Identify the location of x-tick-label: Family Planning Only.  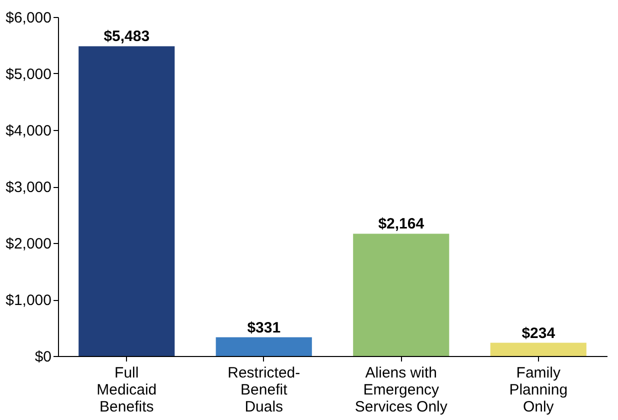
(538, 390).